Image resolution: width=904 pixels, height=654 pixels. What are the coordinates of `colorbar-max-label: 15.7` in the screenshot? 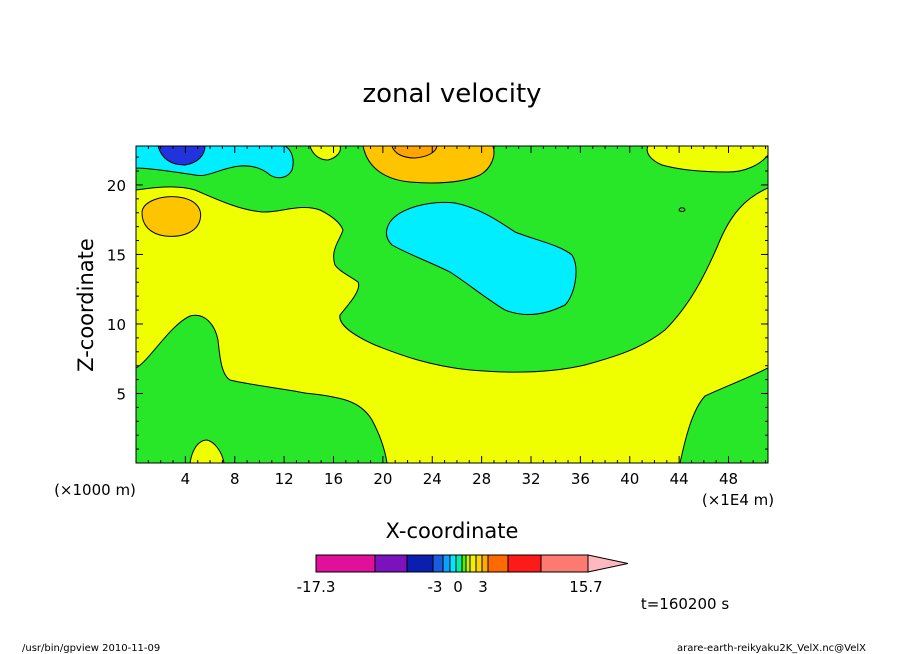 It's located at (585, 587).